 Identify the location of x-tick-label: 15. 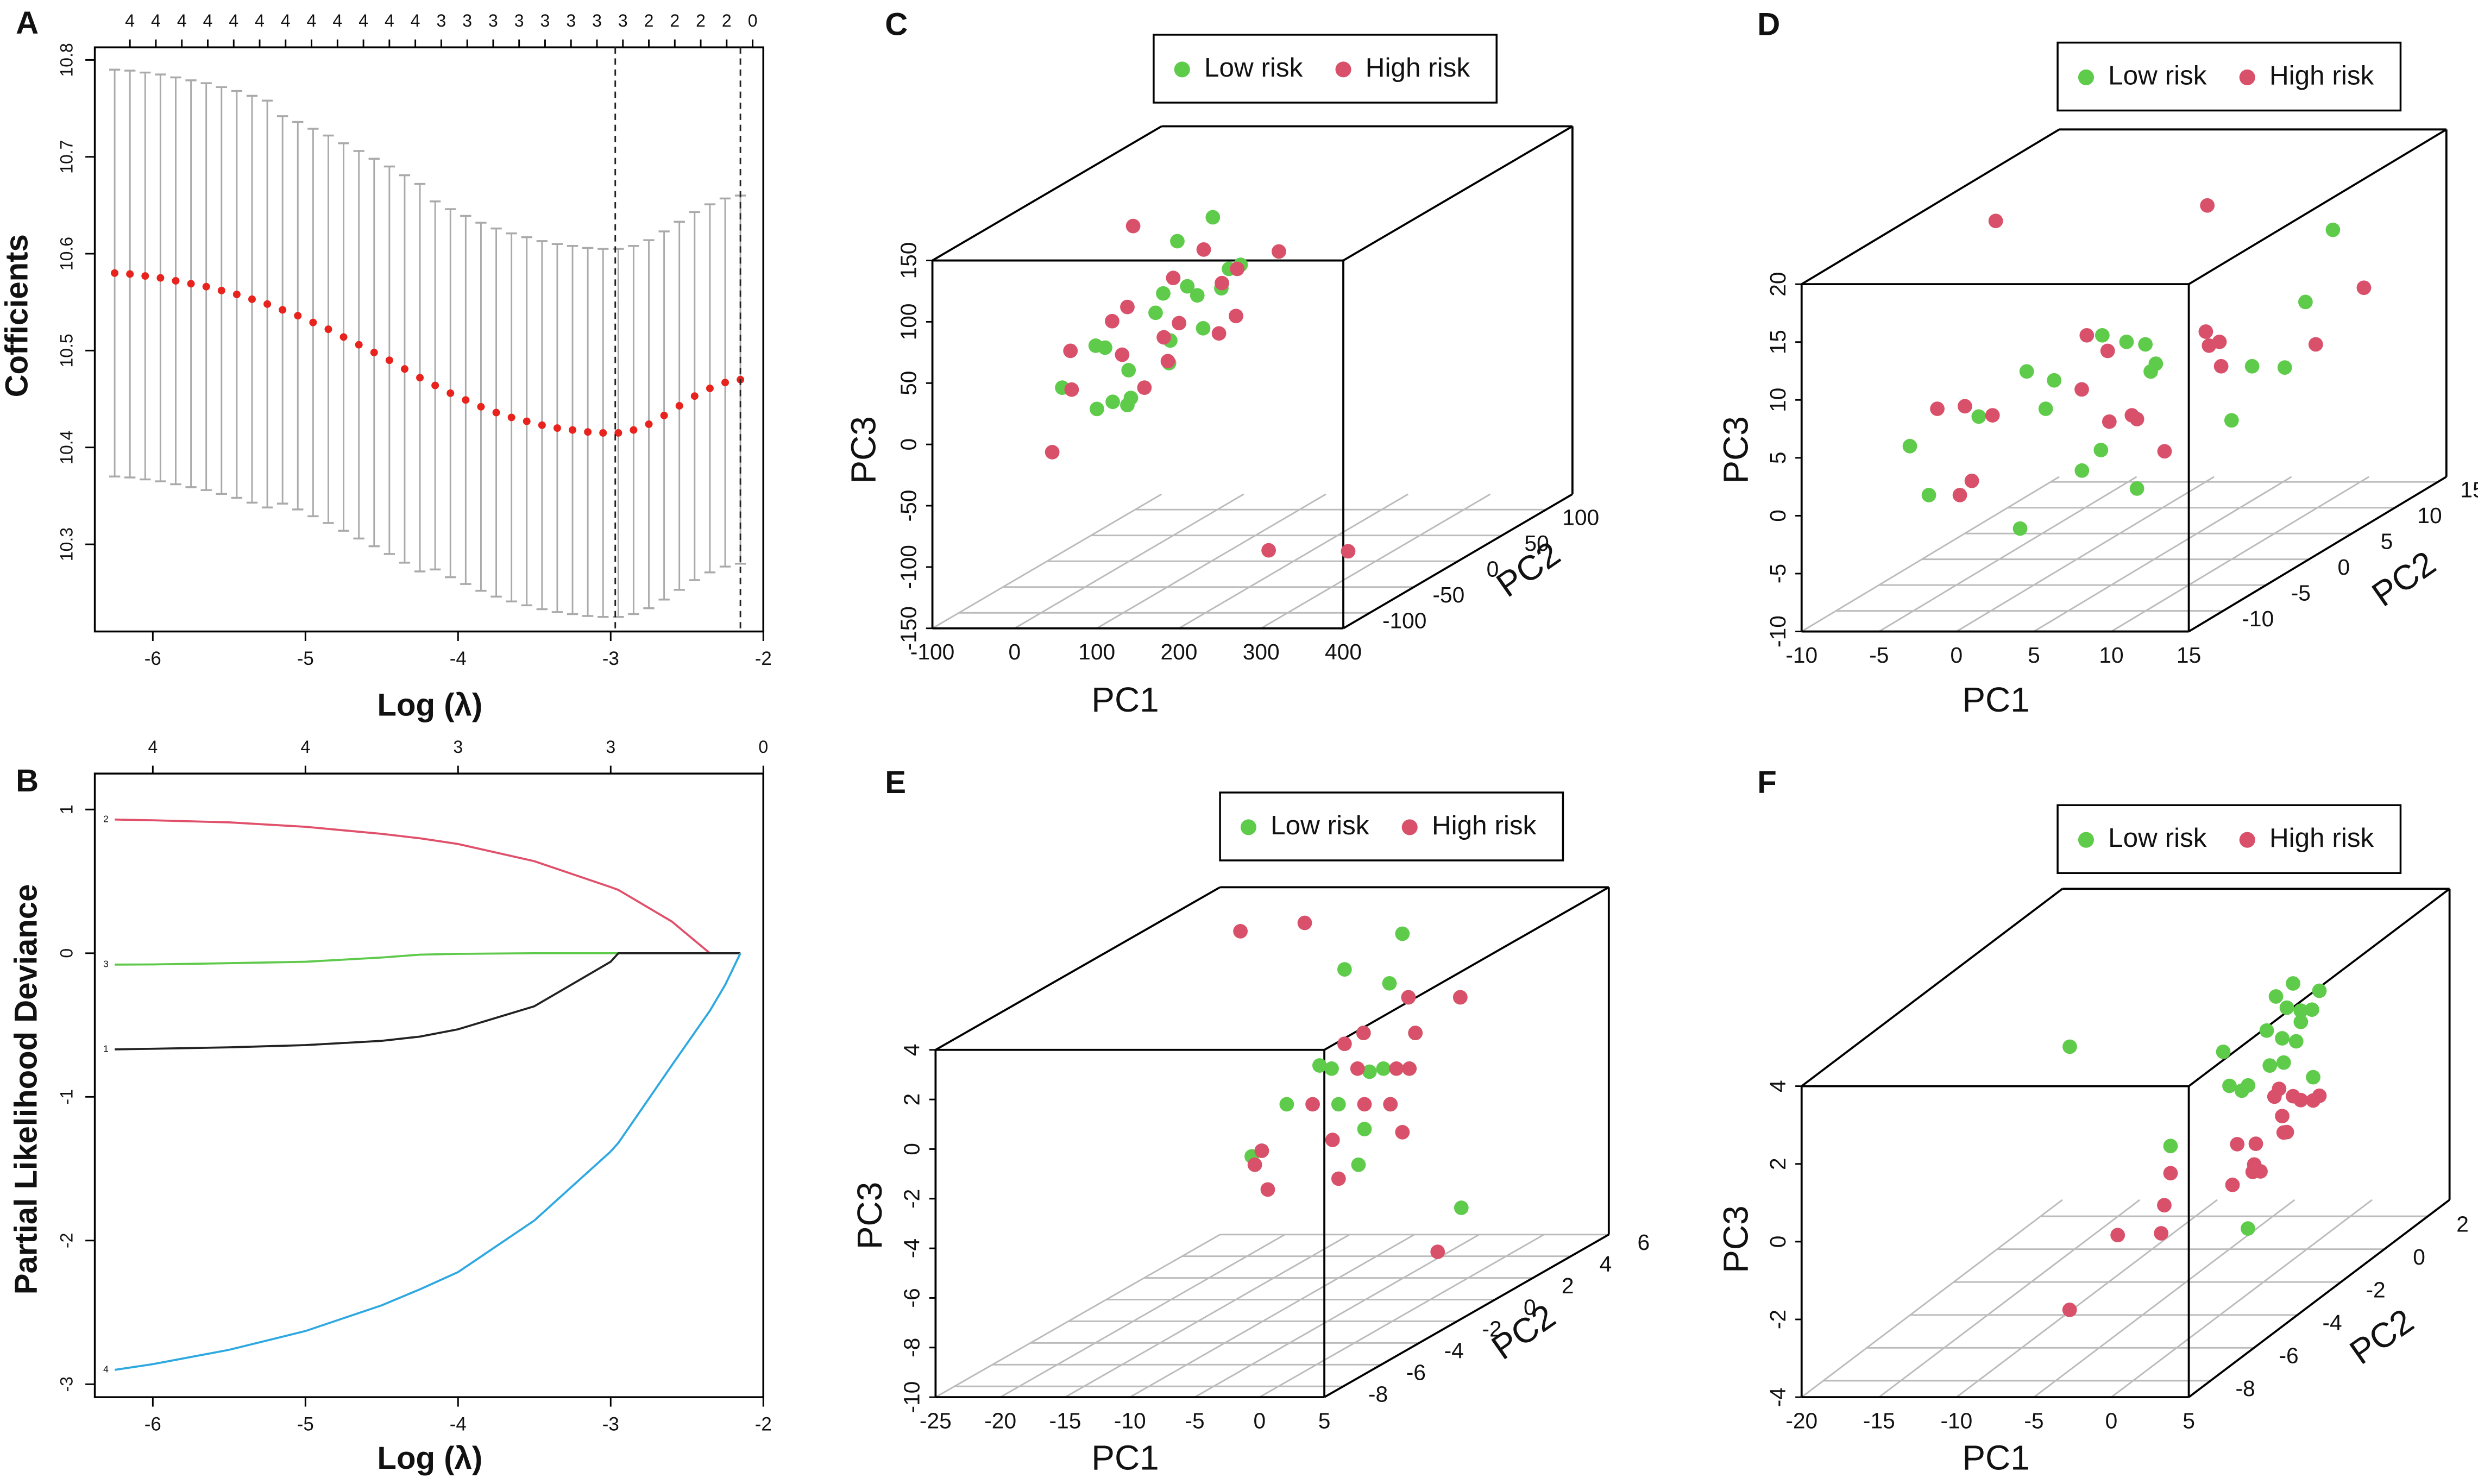
(2189, 655).